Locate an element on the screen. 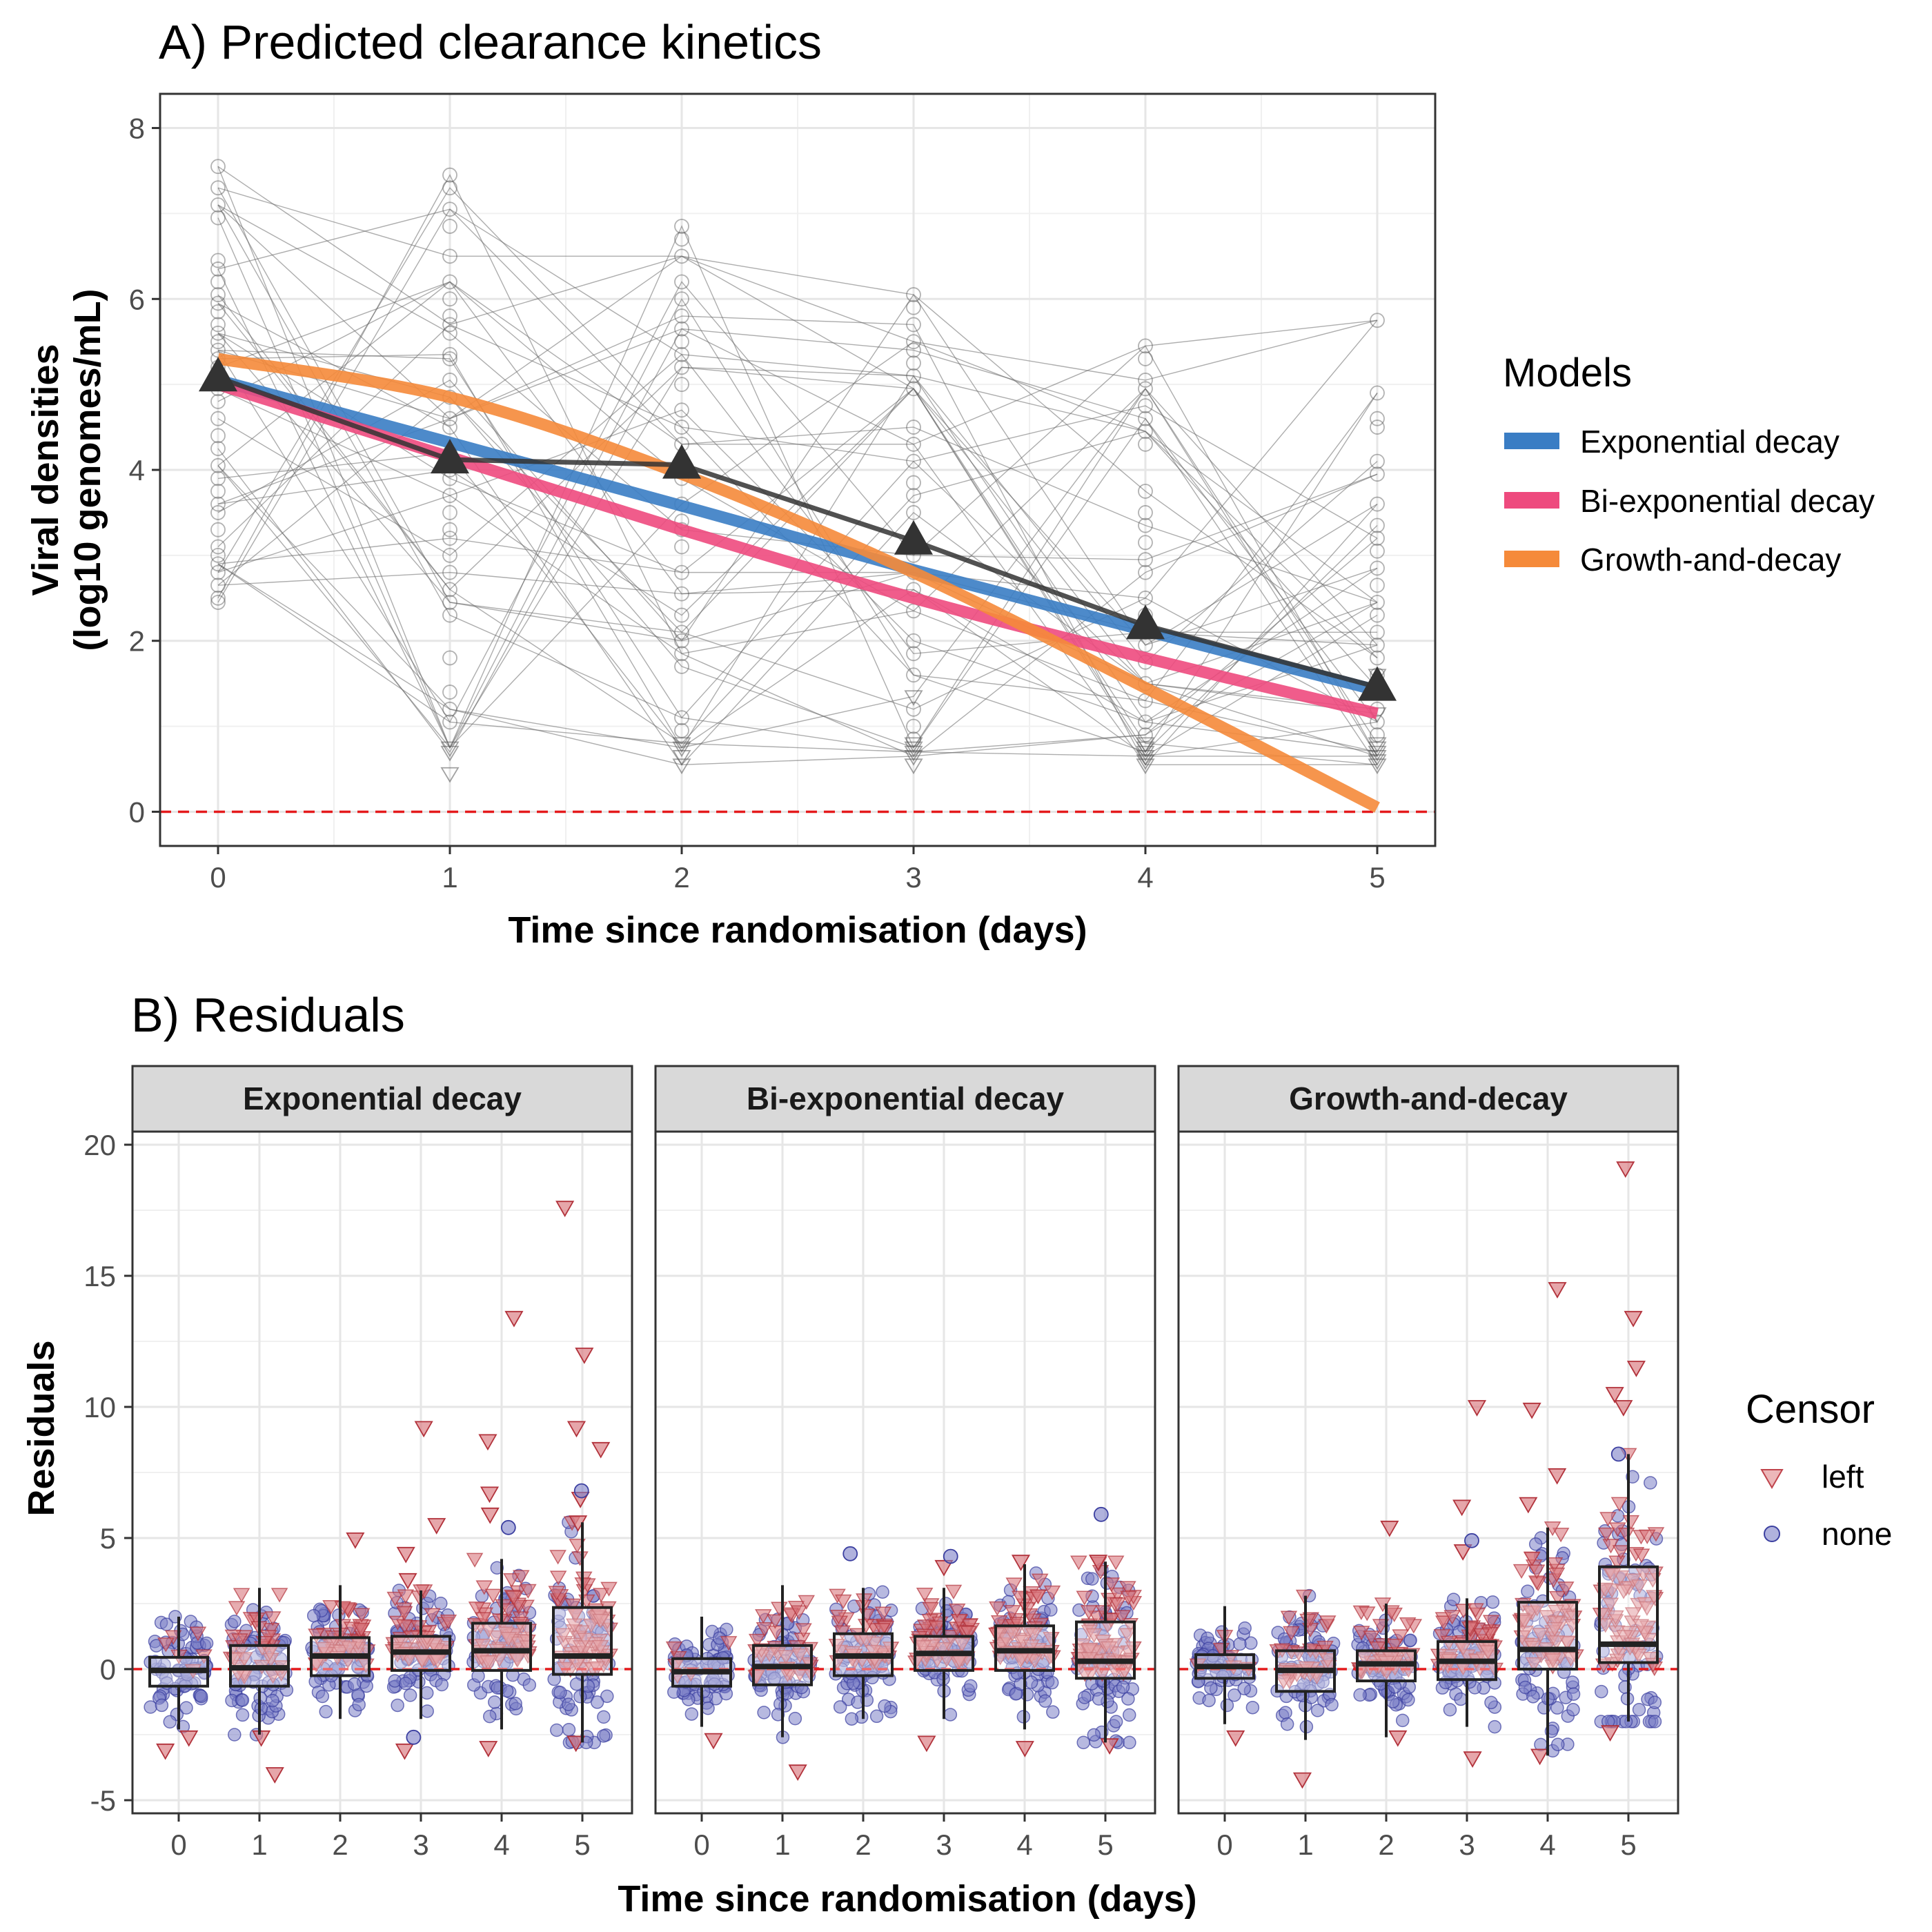  censor-legend: Censor left none is located at coordinates (1819, 1469).